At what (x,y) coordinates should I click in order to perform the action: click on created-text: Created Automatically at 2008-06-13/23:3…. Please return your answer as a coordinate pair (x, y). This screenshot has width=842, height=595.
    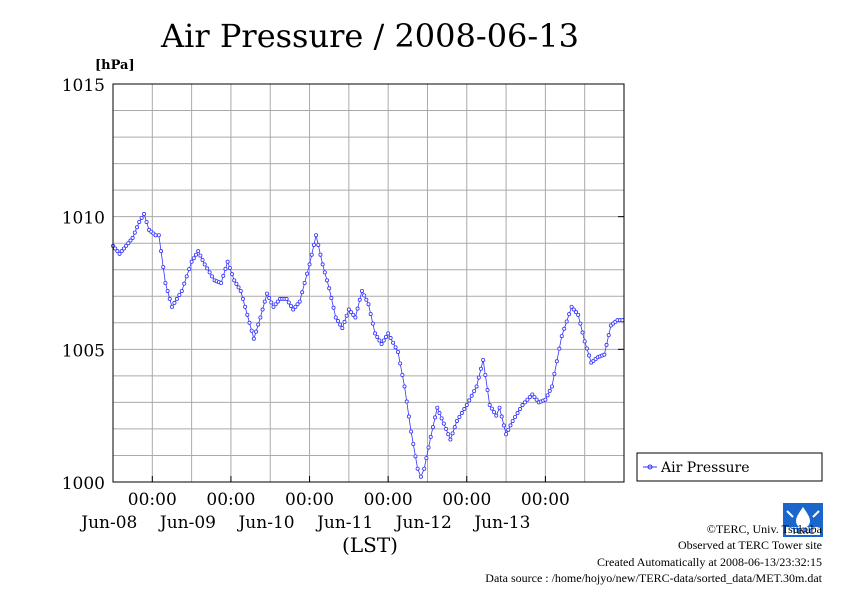
    Looking at the image, I should click on (709, 562).